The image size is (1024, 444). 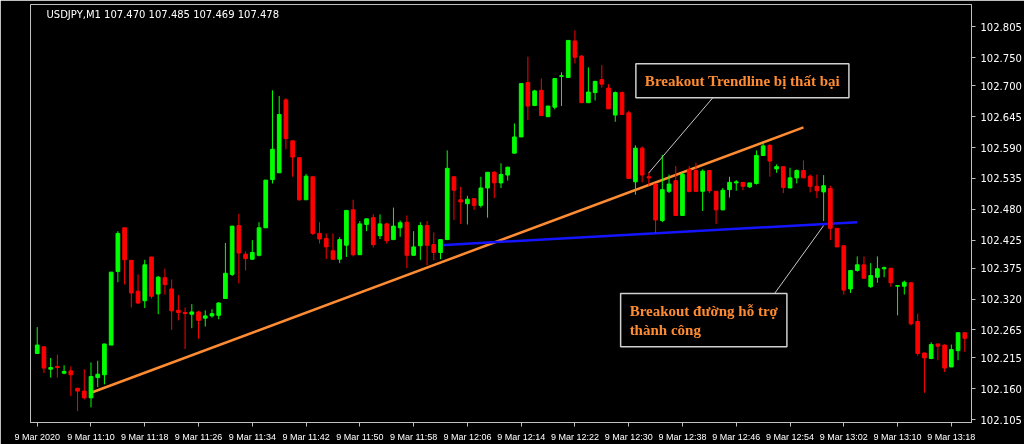 What do you see at coordinates (1001, 389) in the screenshot?
I see `y-tick-label: 102.160` at bounding box center [1001, 389].